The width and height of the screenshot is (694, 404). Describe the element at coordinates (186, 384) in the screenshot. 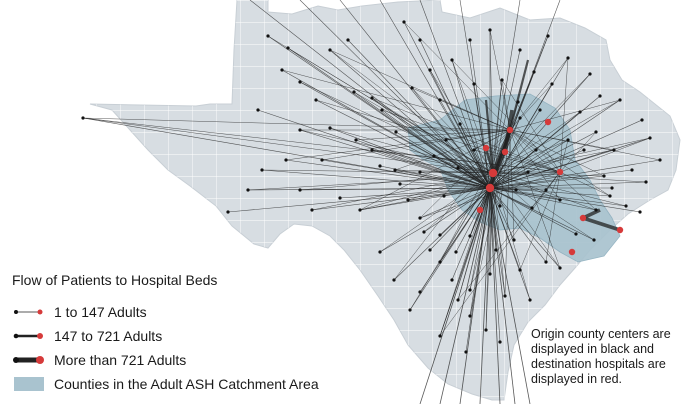

I see `legend-label-catchment: Counties in the Adult ASH Catchment Area` at that location.